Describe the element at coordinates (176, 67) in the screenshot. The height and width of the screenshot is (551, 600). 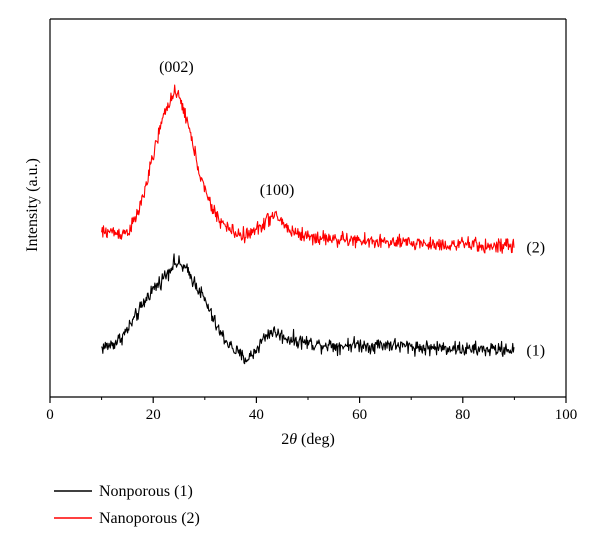
I see `peak-annotation: (002)` at that location.